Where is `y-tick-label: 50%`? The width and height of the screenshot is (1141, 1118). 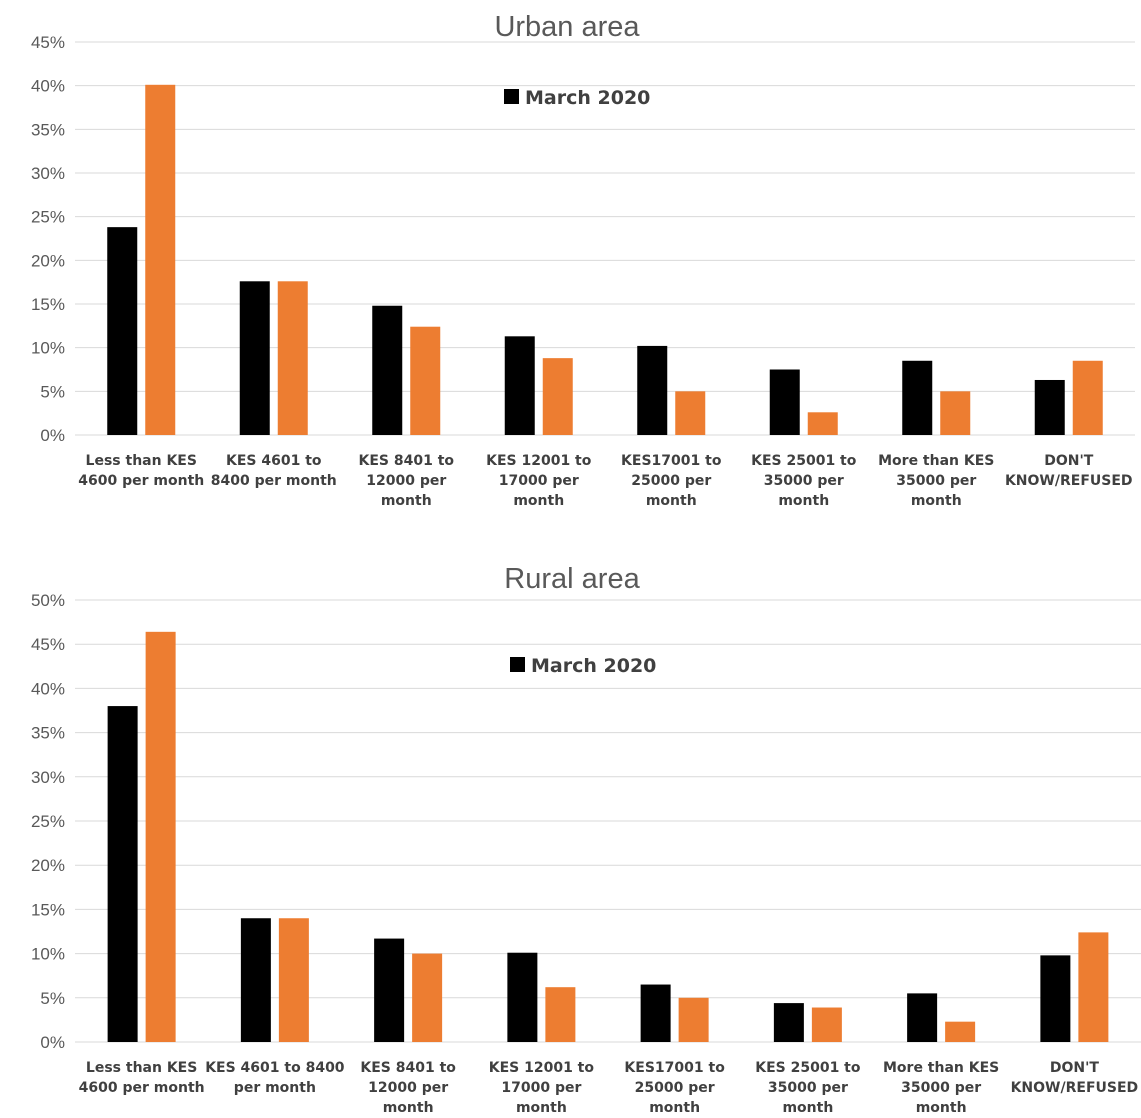 y-tick-label: 50% is located at coordinates (48, 600).